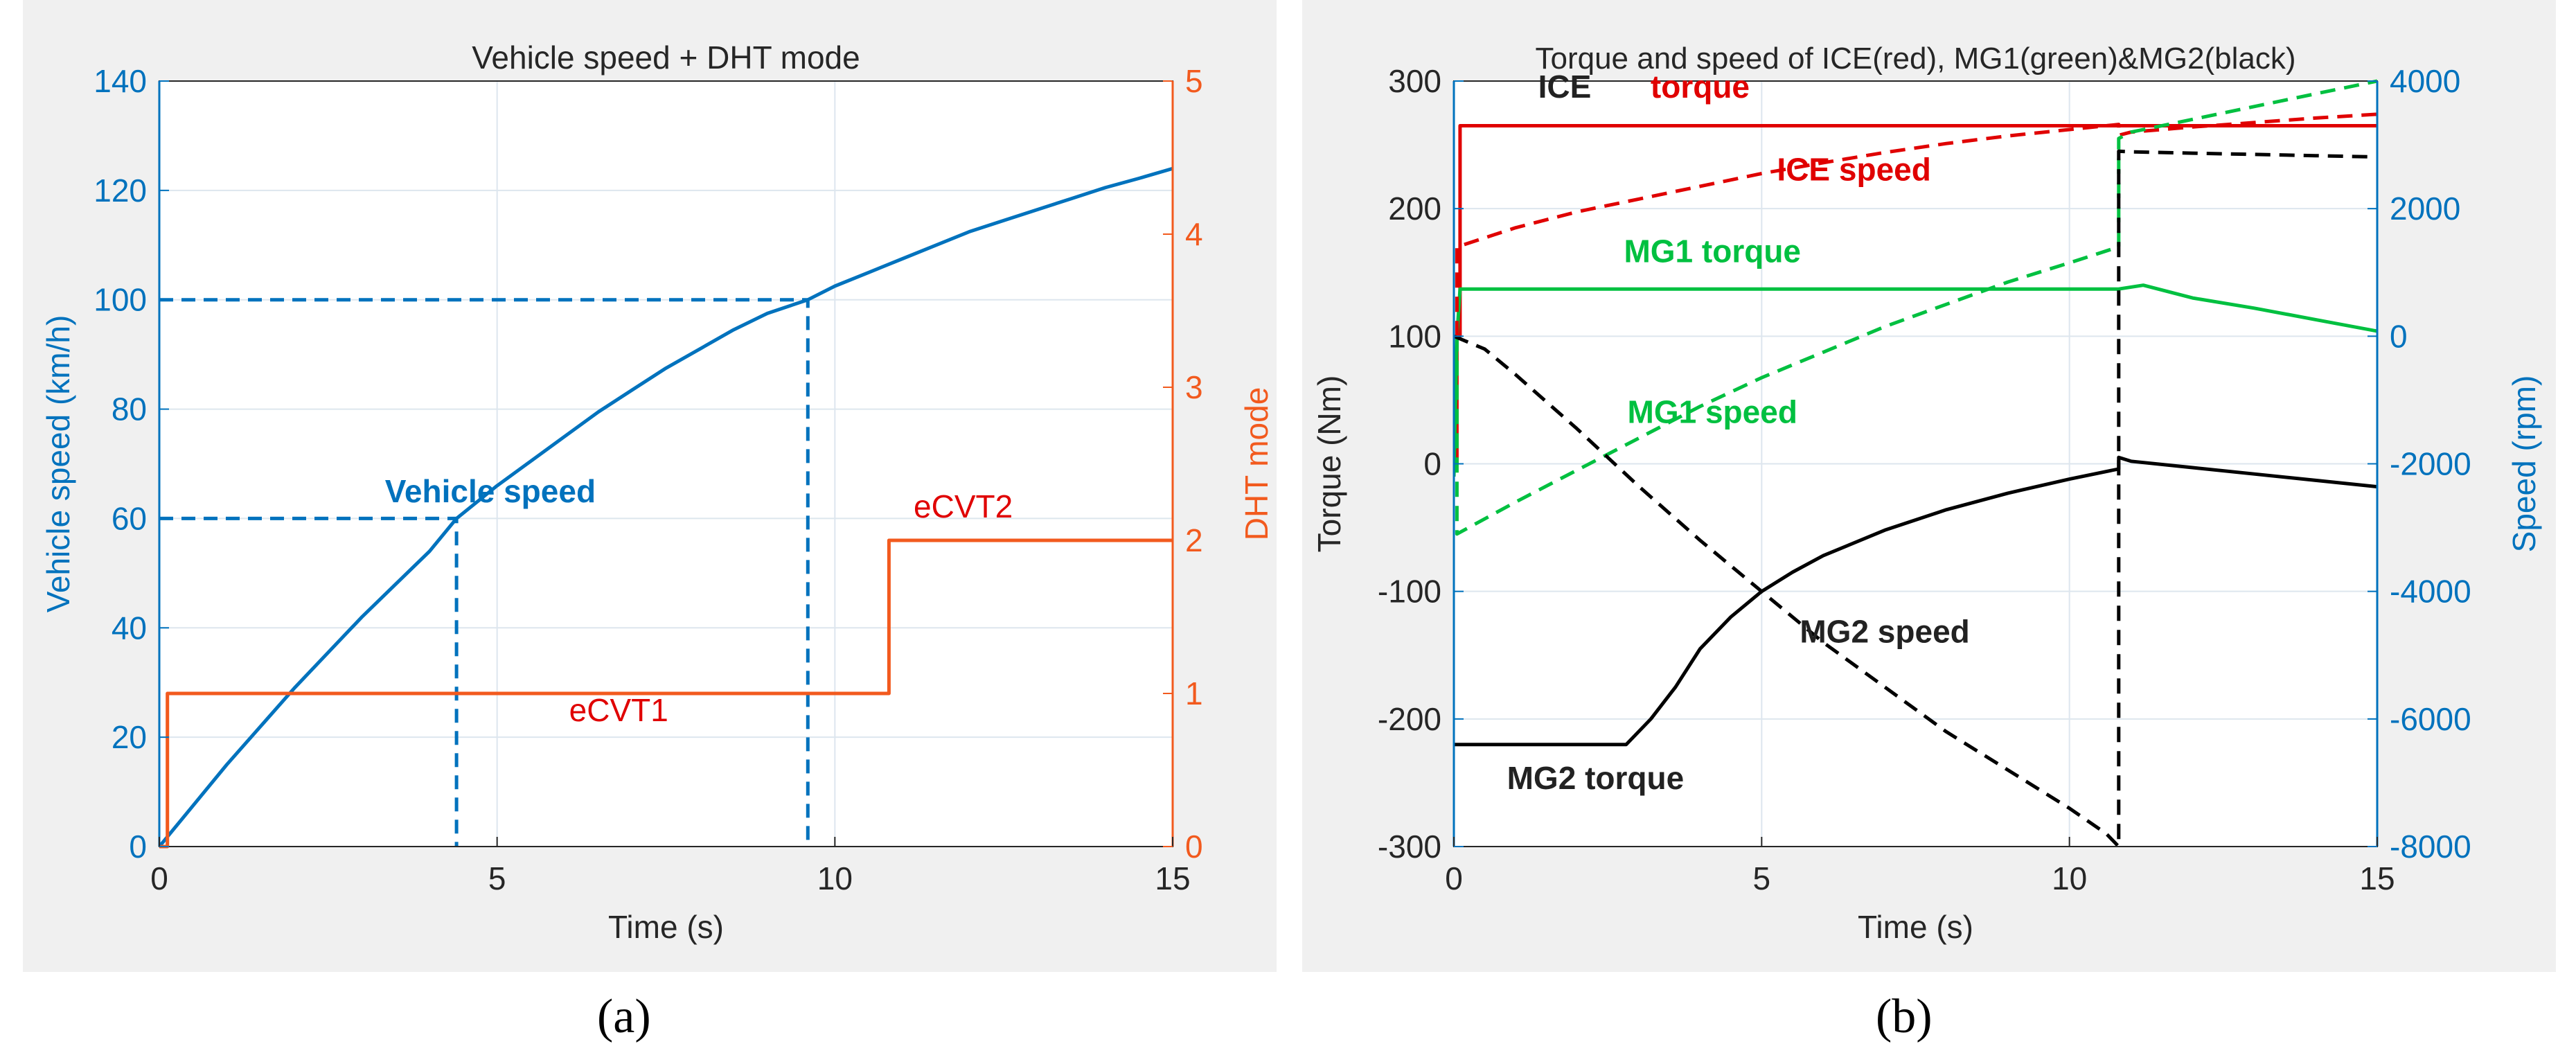  What do you see at coordinates (1414, 81) in the screenshot?
I see `y-tick-label: 300` at bounding box center [1414, 81].